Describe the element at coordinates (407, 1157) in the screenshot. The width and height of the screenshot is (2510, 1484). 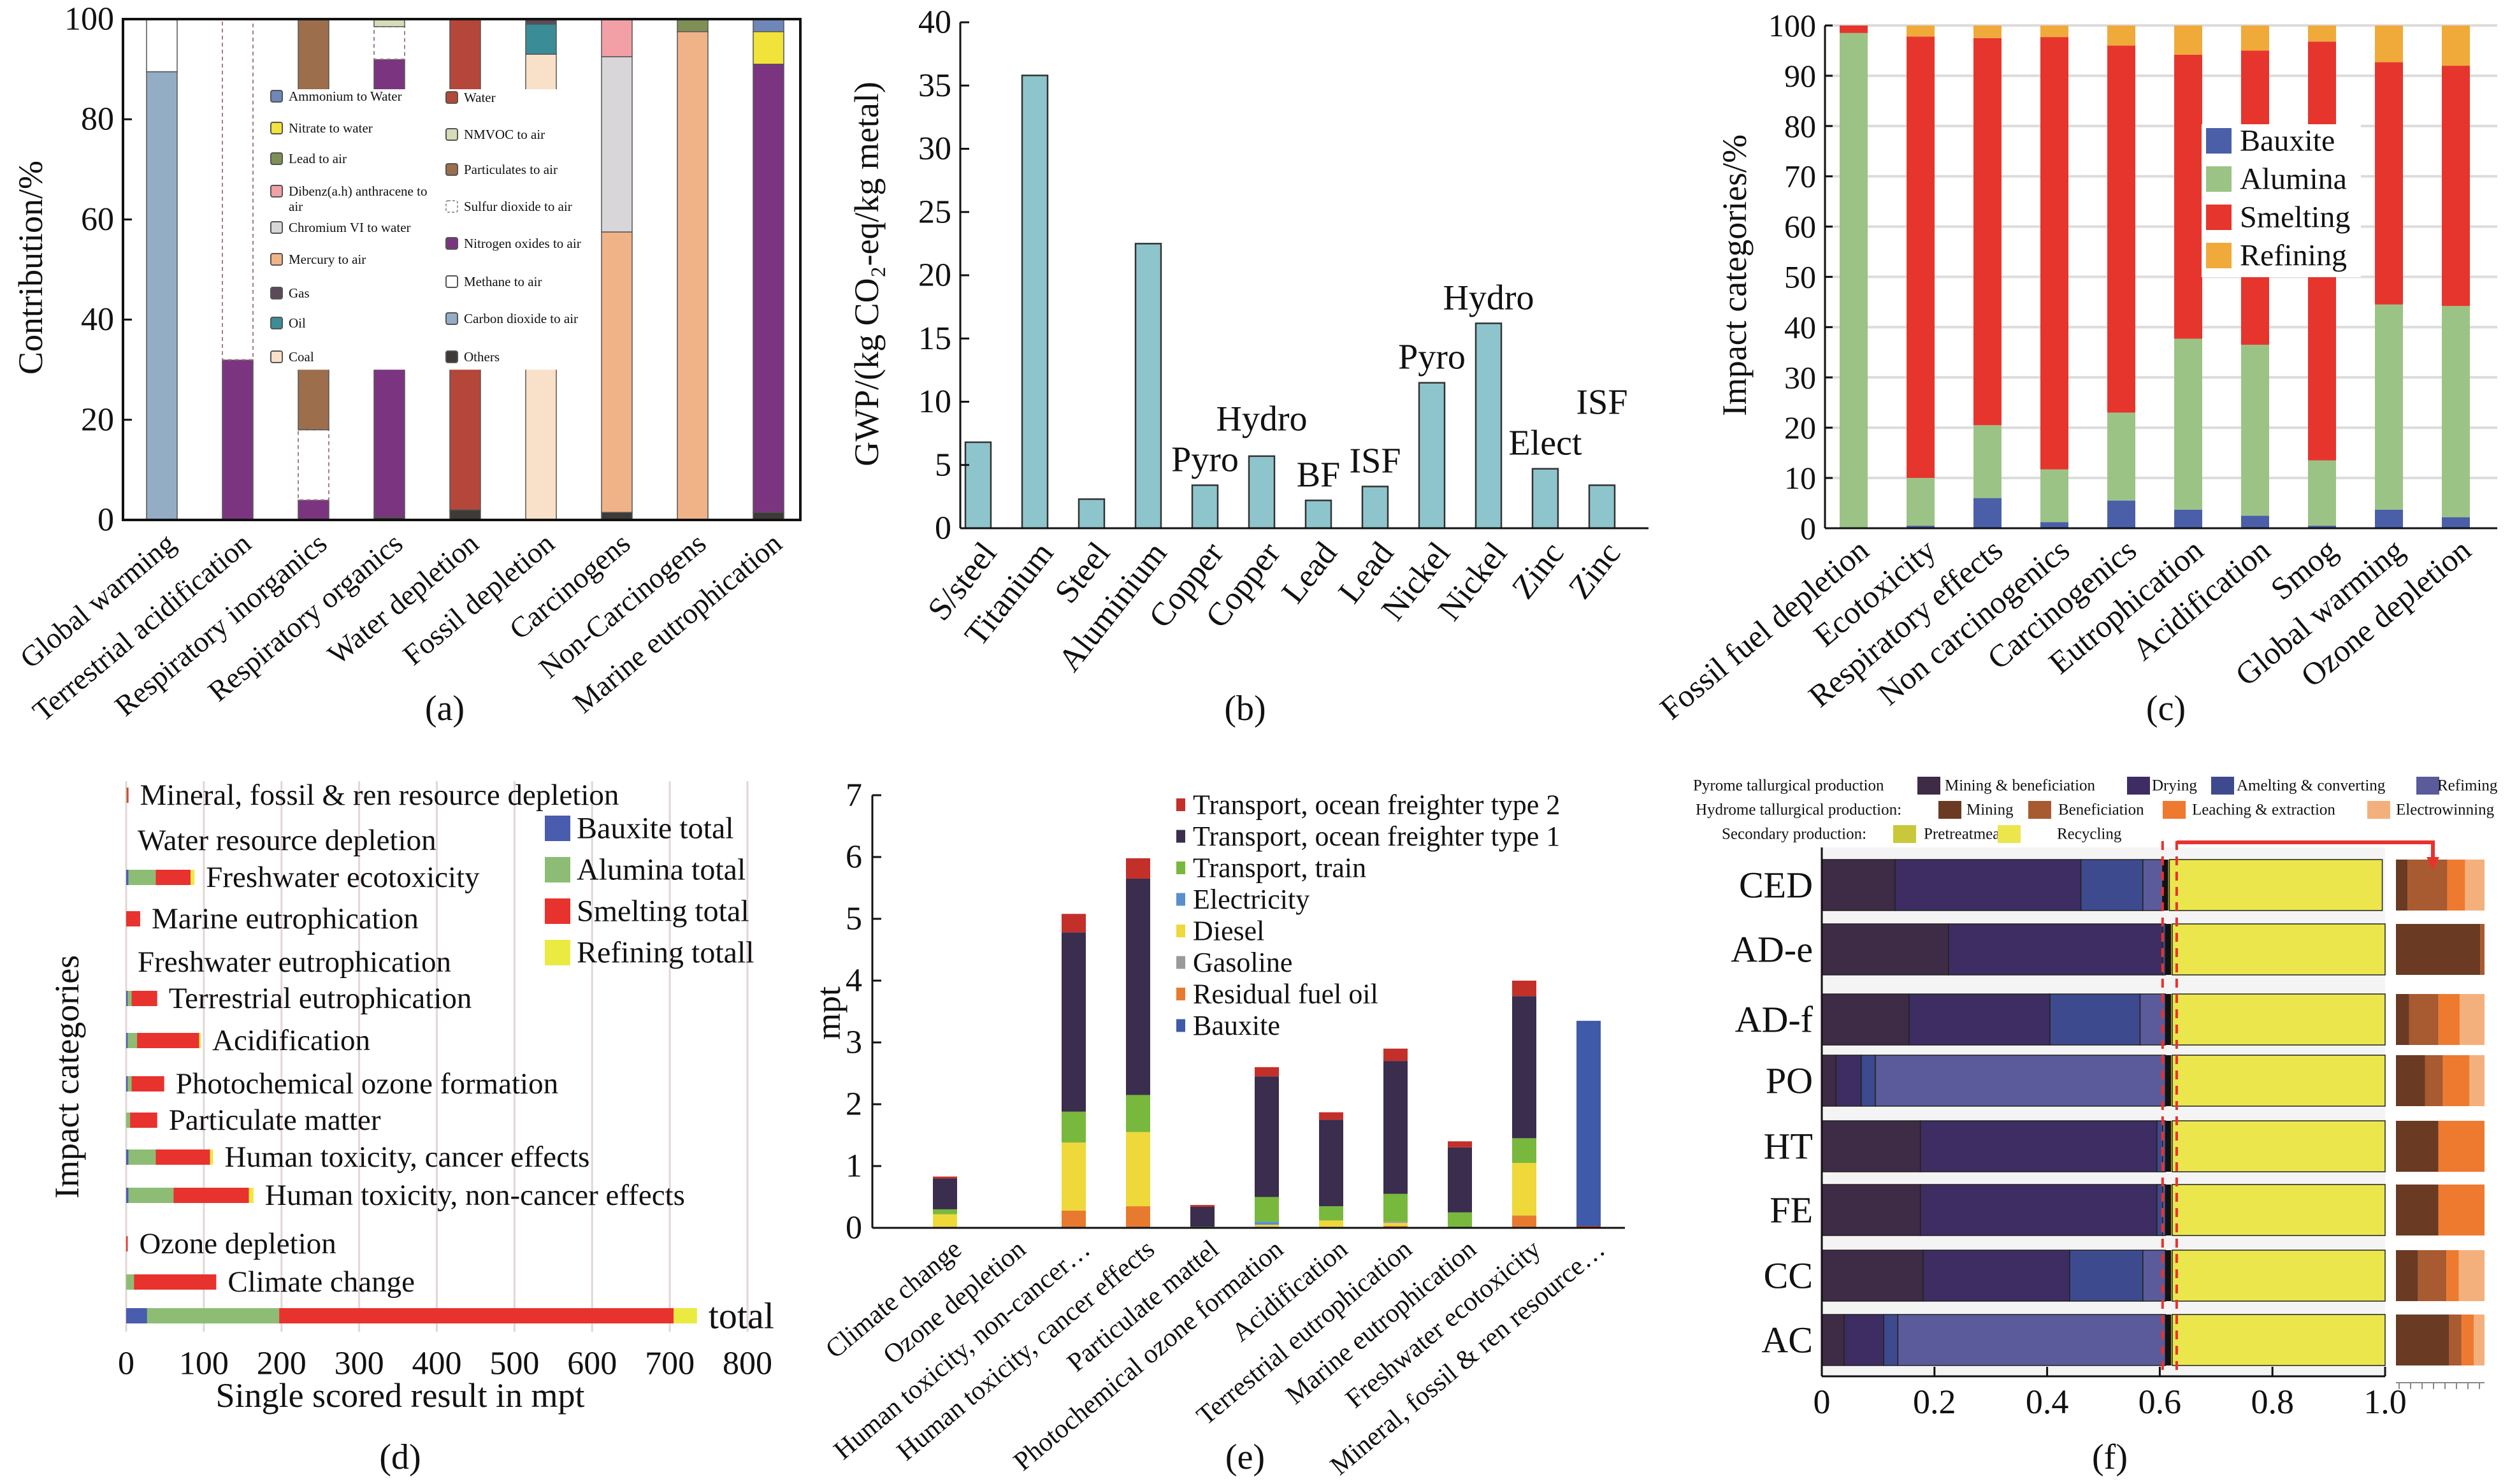
I see `category-label: Human toxicity, cancer effects` at that location.